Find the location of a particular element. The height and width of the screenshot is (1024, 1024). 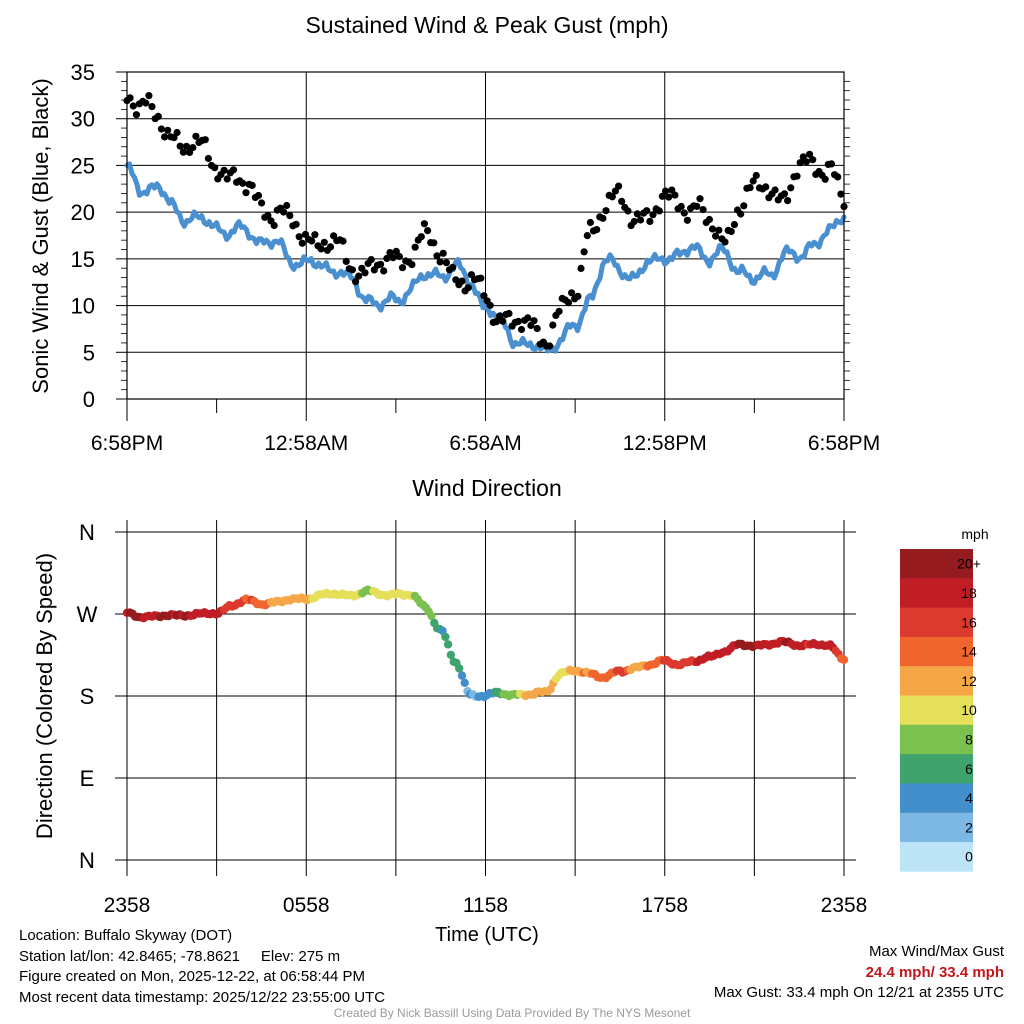

speed-ytick-label: 10 is located at coordinates (83, 306).